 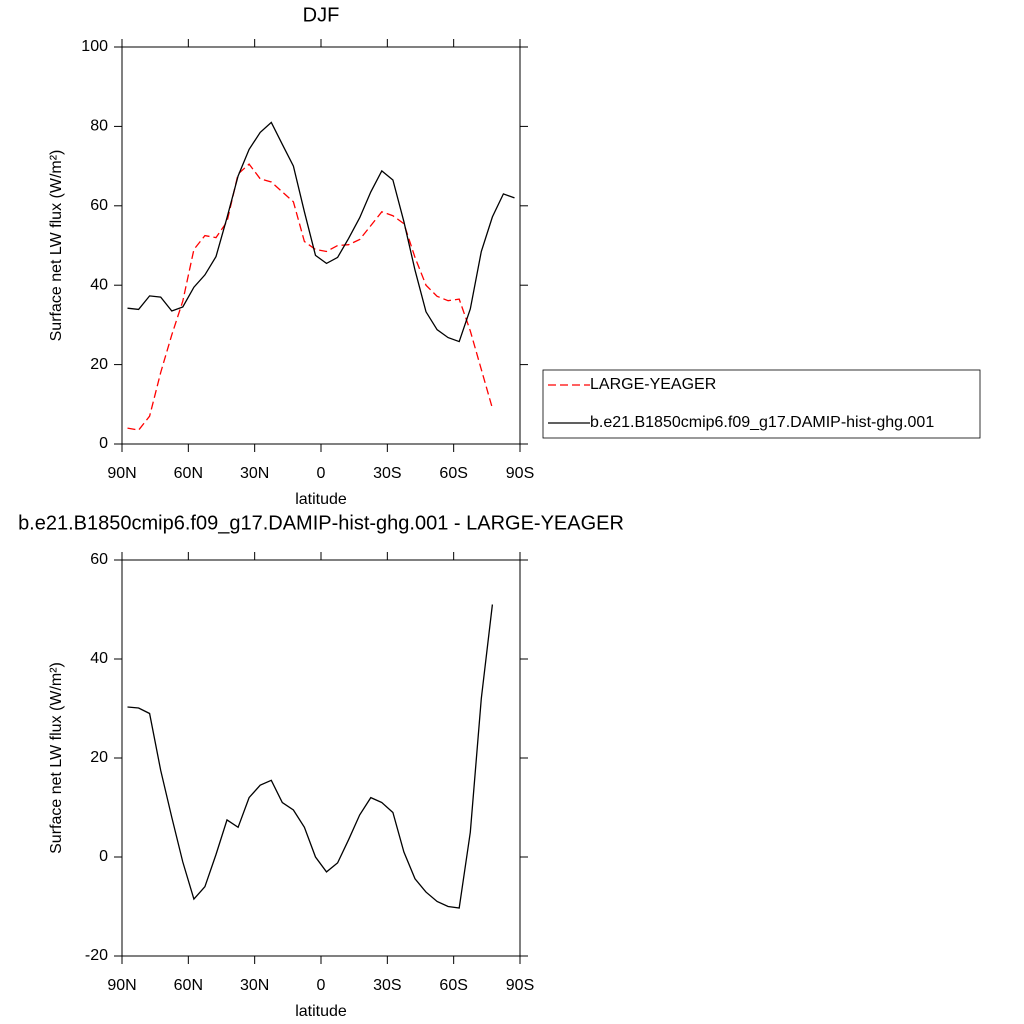 I want to click on legend-label: LARGE-YEAGER, so click(x=653, y=384).